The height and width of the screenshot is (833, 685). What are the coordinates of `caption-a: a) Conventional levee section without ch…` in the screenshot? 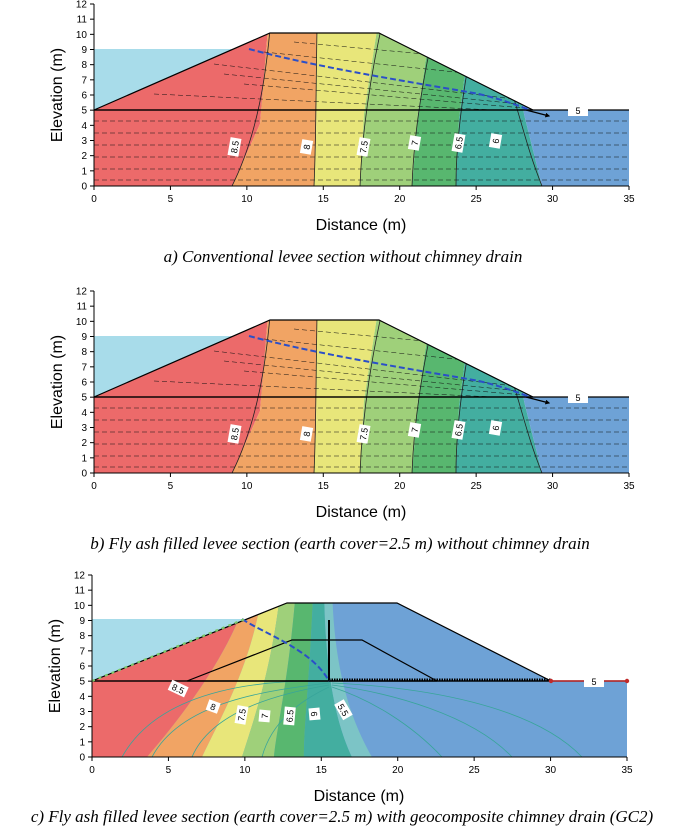 It's located at (343, 256).